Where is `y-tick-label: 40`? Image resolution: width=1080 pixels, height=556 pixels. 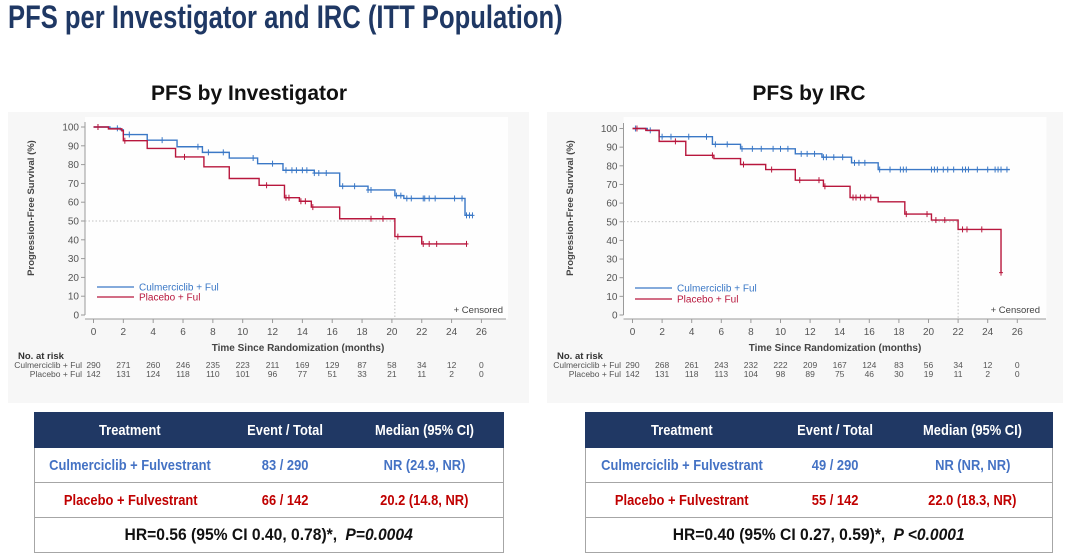 y-tick-label: 40 is located at coordinates (612, 241).